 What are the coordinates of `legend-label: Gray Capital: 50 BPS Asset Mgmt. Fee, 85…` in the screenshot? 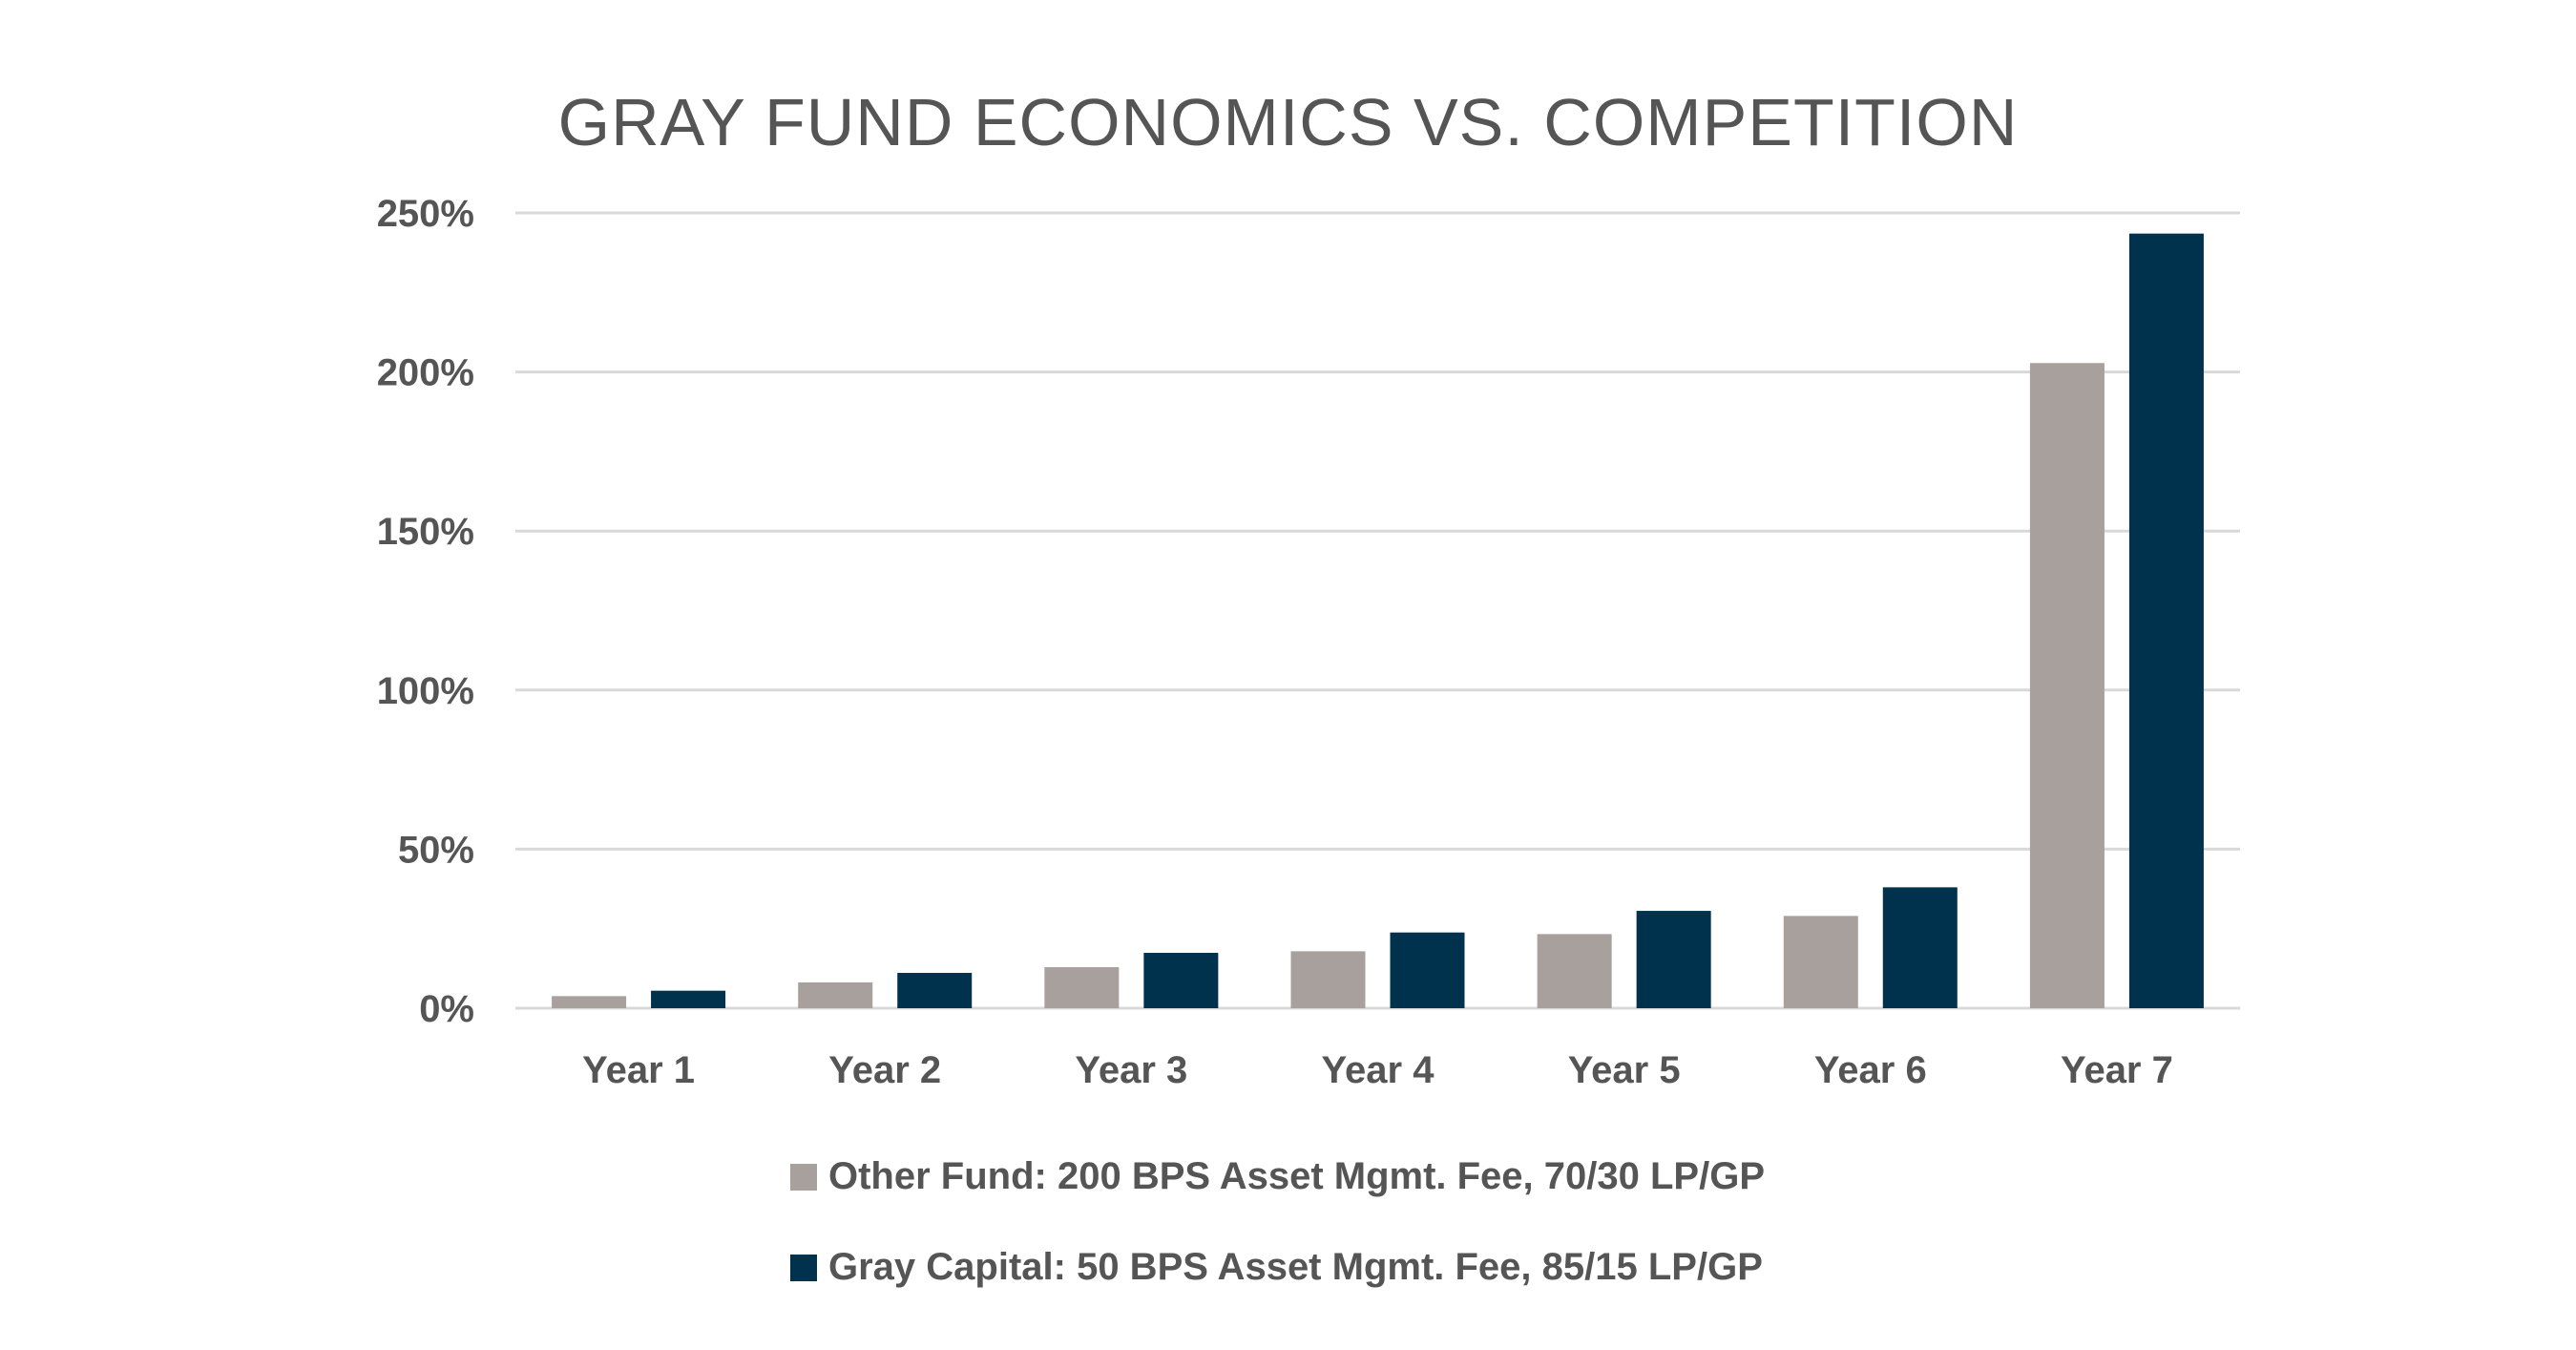 It's located at (1295, 1267).